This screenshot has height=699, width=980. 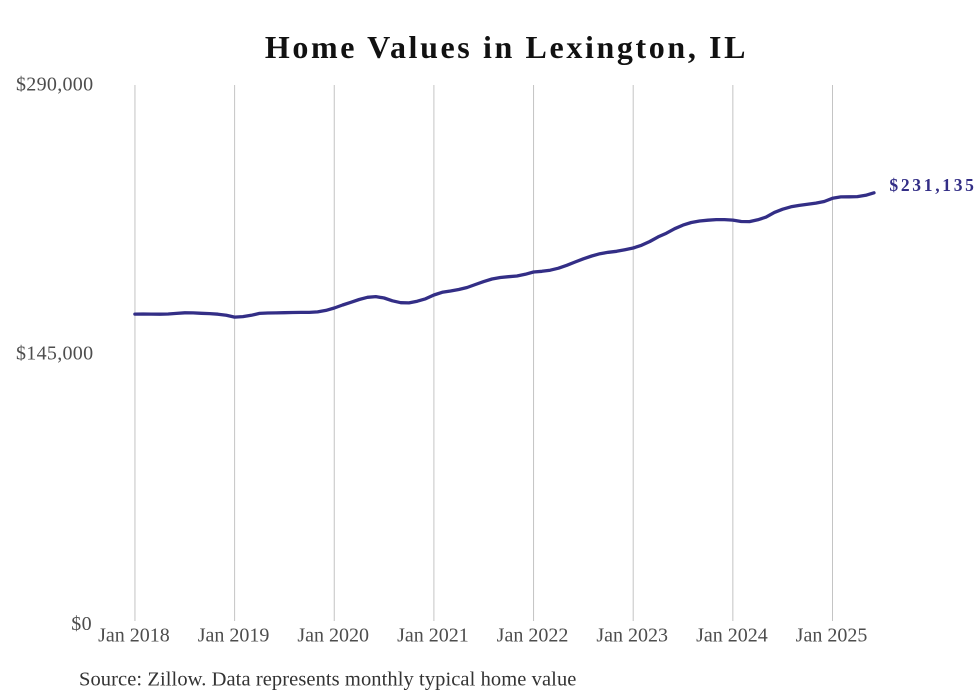 What do you see at coordinates (832, 635) in the screenshot?
I see `svg-text: Jan 2025` at bounding box center [832, 635].